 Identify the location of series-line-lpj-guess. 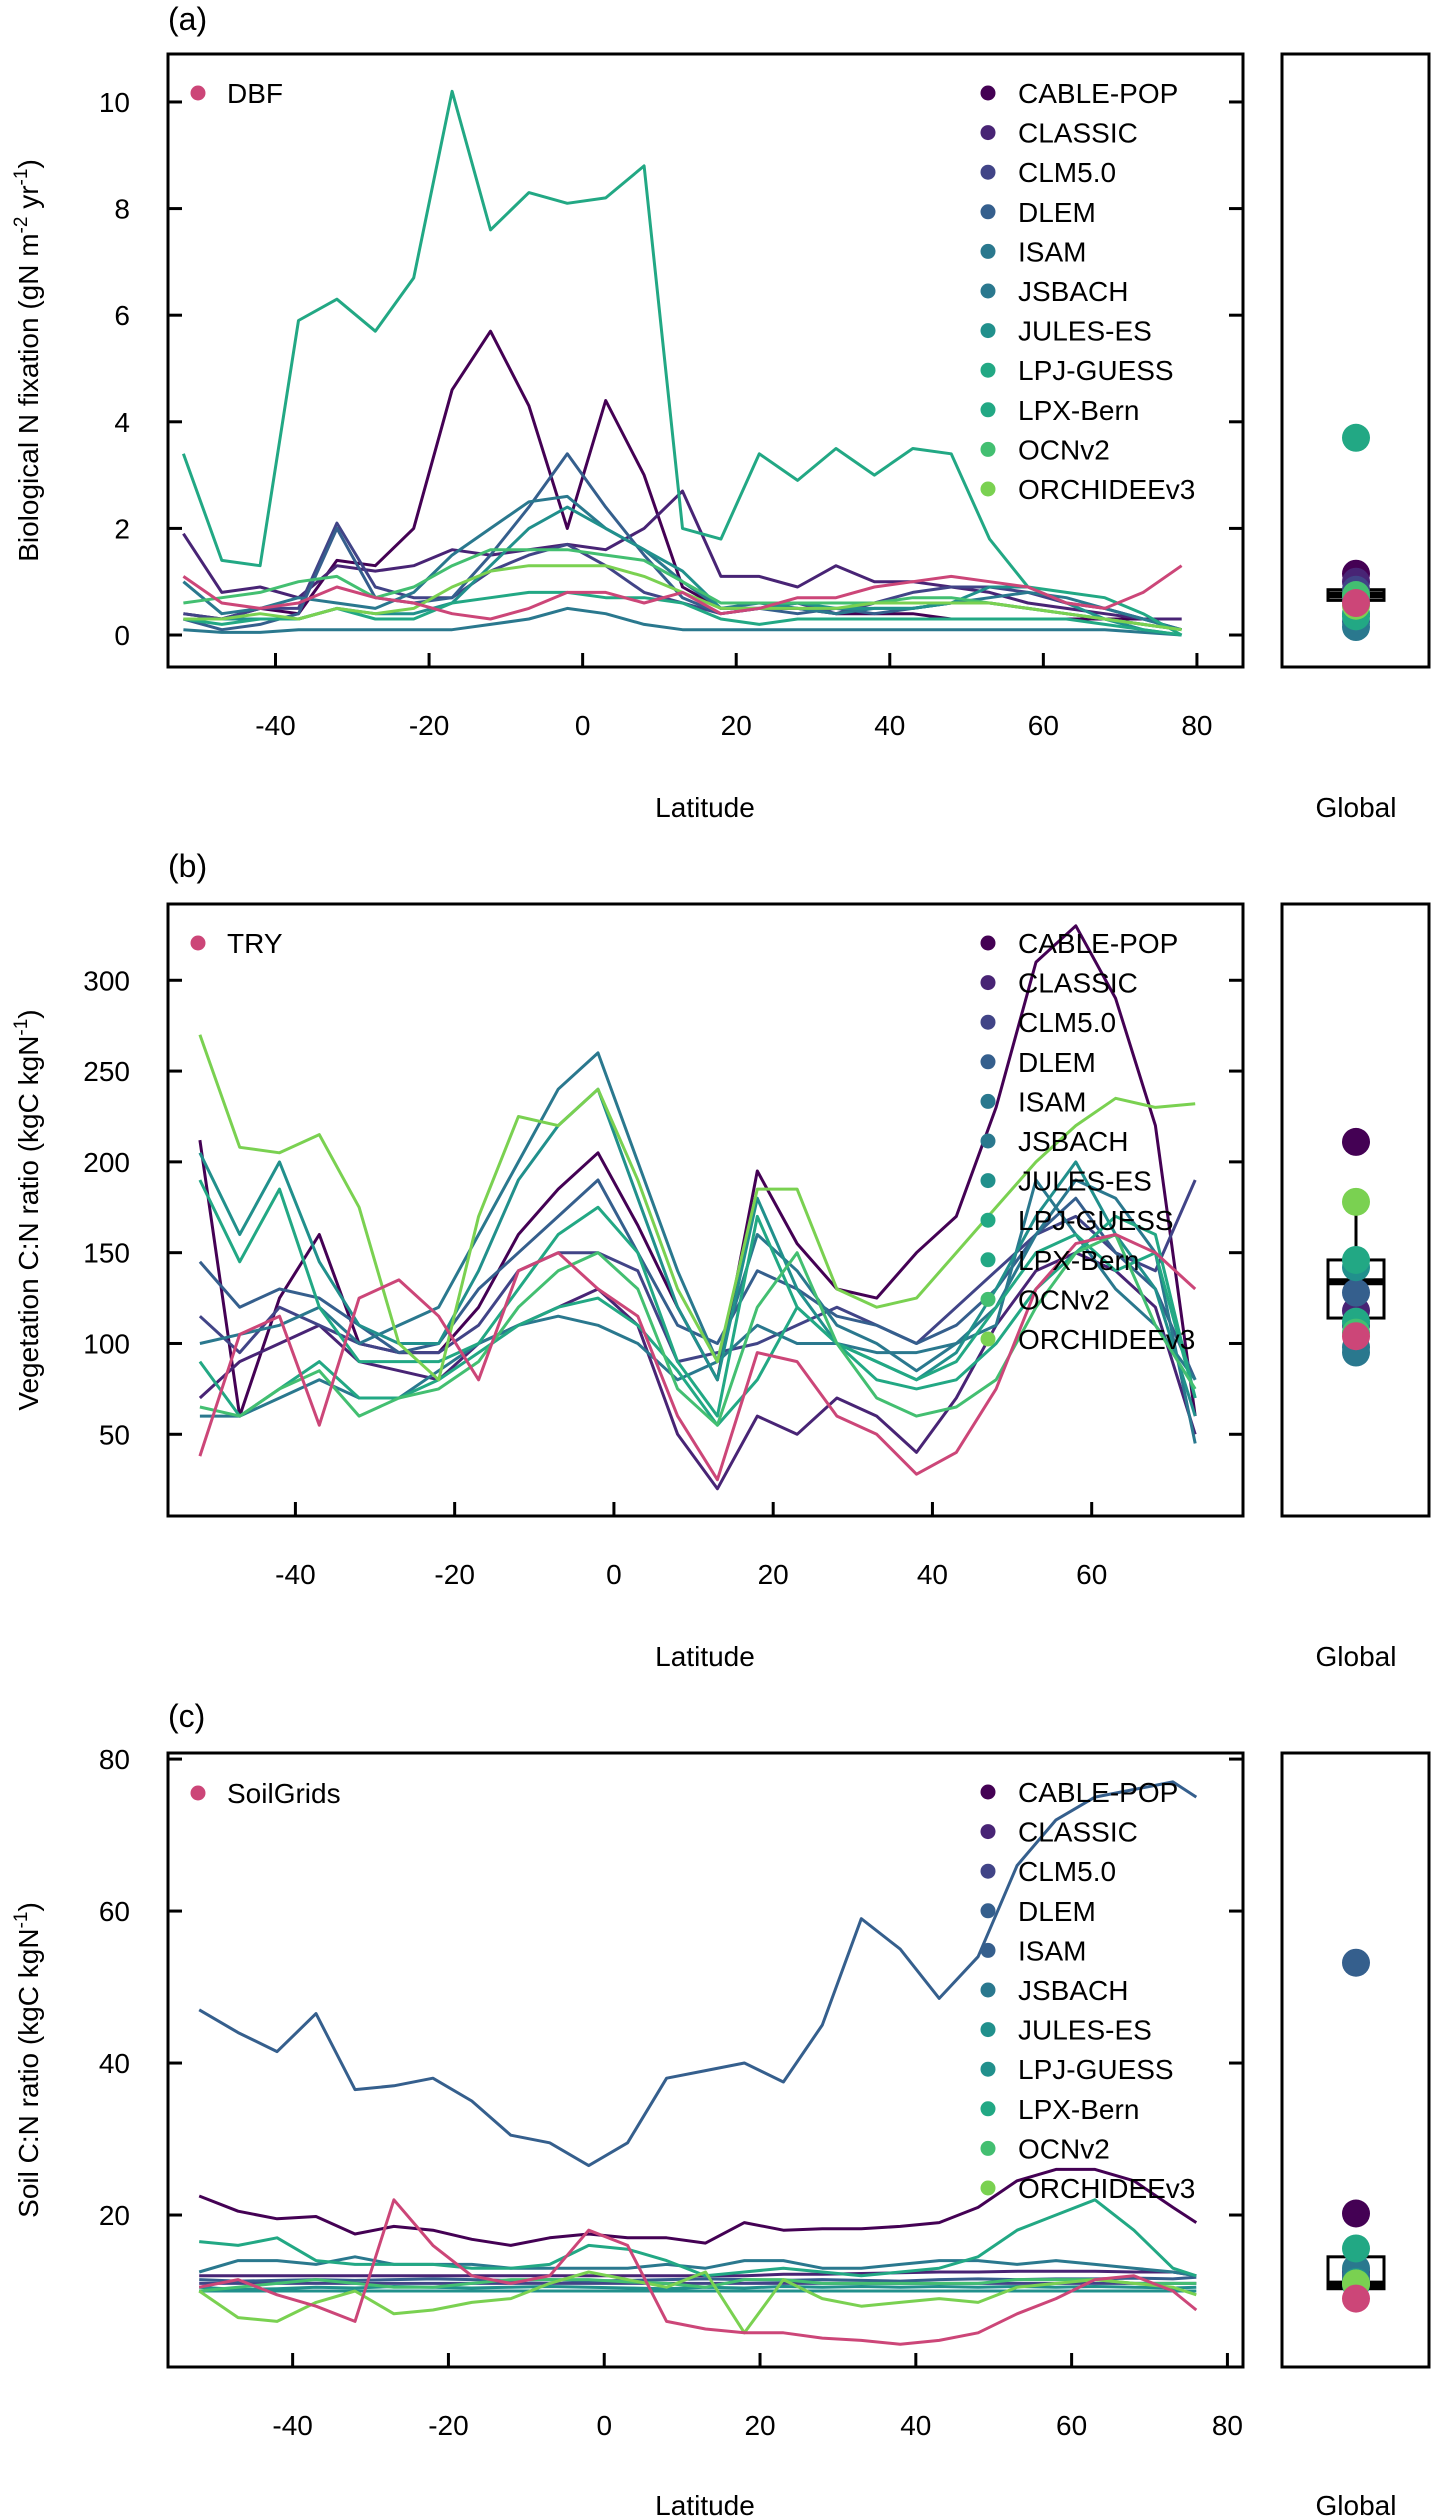
(682, 613).